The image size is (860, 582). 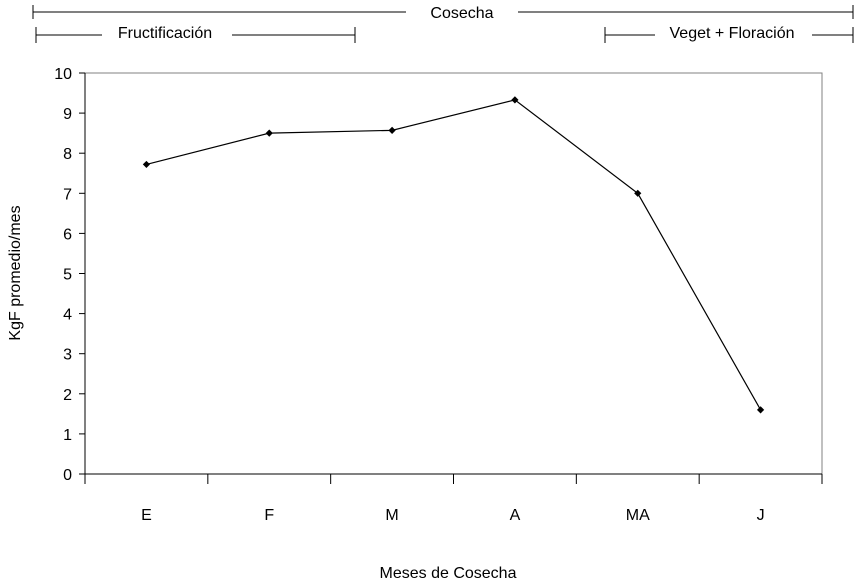 I want to click on y-tick-label: 7, so click(x=67, y=194).